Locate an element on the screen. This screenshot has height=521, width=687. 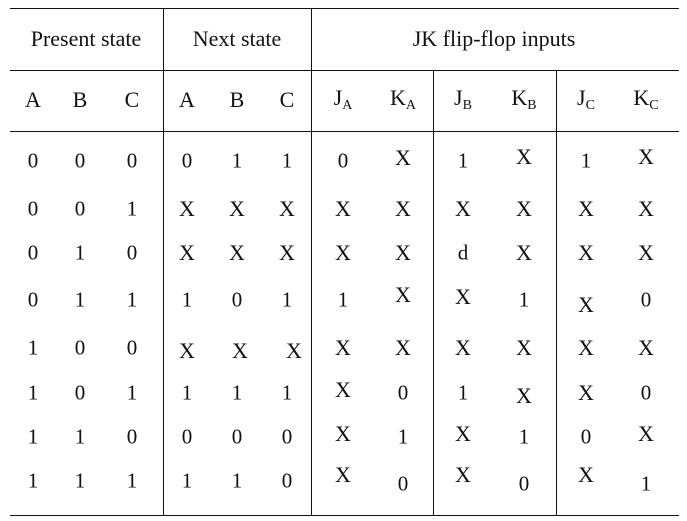
column-header: KA is located at coordinates (403, 100).